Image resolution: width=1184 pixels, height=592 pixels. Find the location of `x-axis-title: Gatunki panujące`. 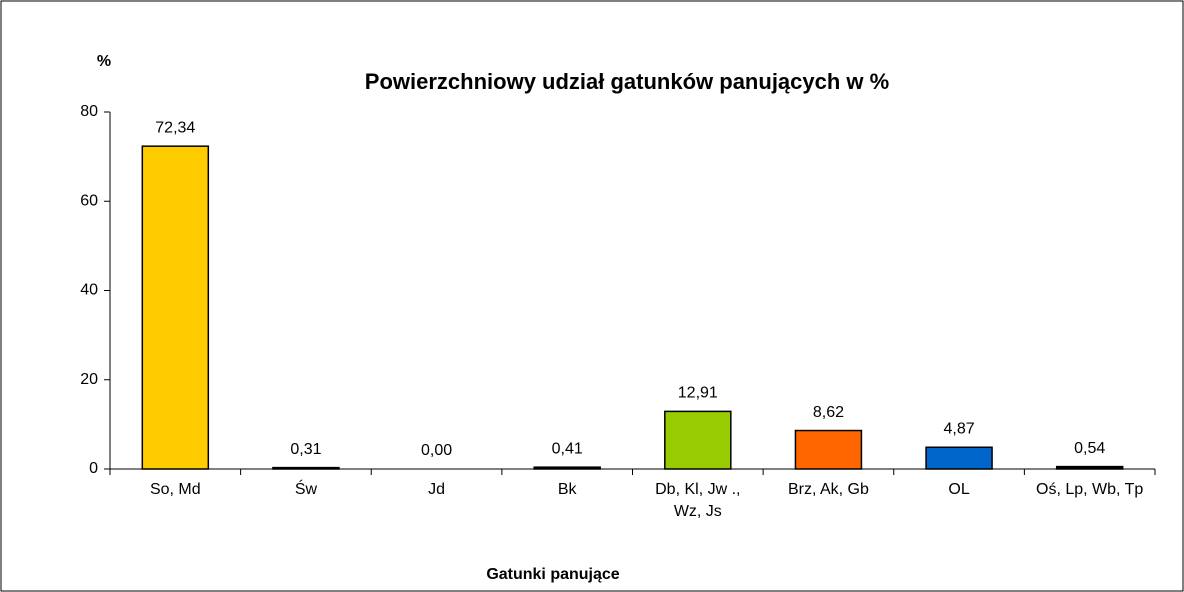

x-axis-title: Gatunki panujące is located at coordinates (552, 574).